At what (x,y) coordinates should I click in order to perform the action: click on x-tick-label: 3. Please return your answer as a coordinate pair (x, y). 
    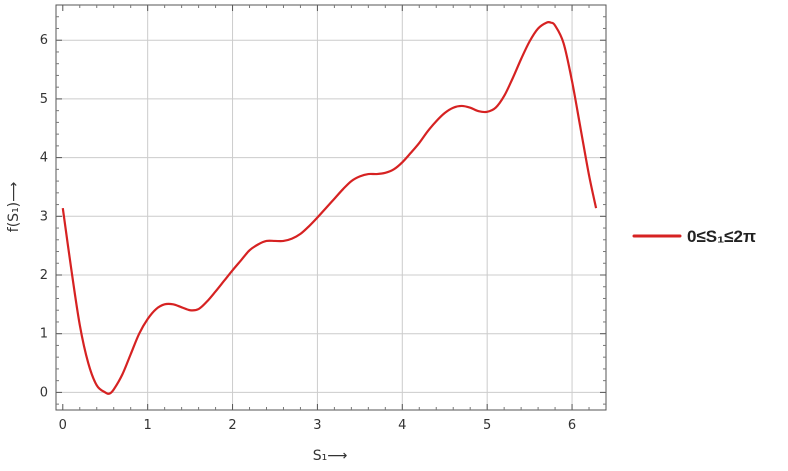
    Looking at the image, I should click on (317, 425).